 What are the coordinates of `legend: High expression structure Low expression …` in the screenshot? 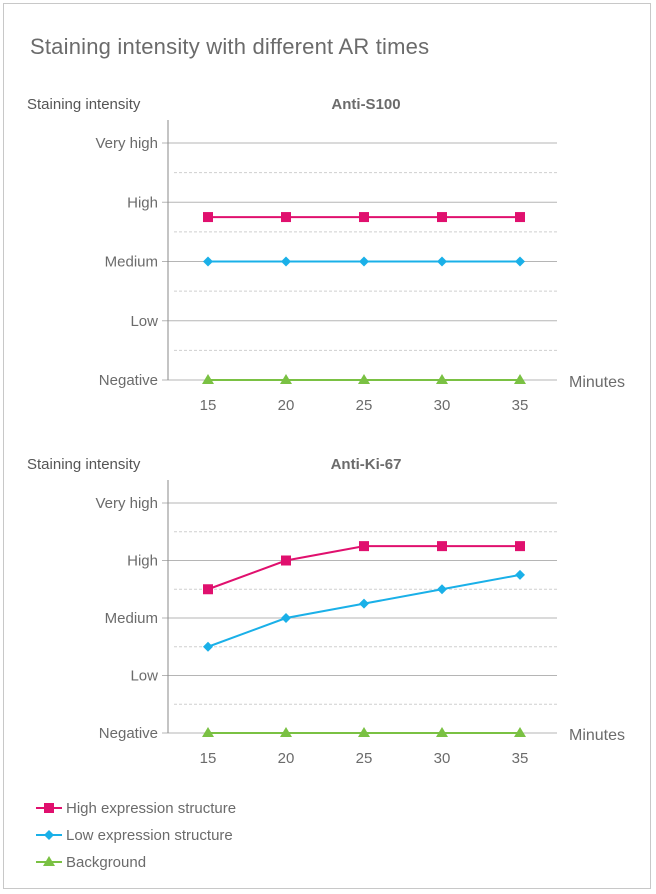 It's located at (136, 835).